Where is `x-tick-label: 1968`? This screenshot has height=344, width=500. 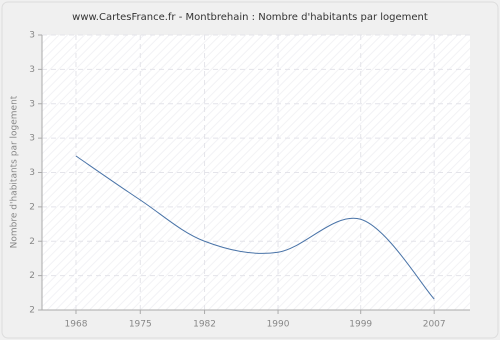
x-tick-label: 1968 is located at coordinates (76, 325).